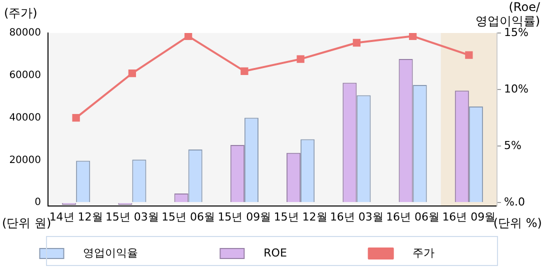 This screenshot has width=544, height=275. What do you see at coordinates (357, 217) in the screenshot?
I see `x-tick-label: 16년 03월` at bounding box center [357, 217].